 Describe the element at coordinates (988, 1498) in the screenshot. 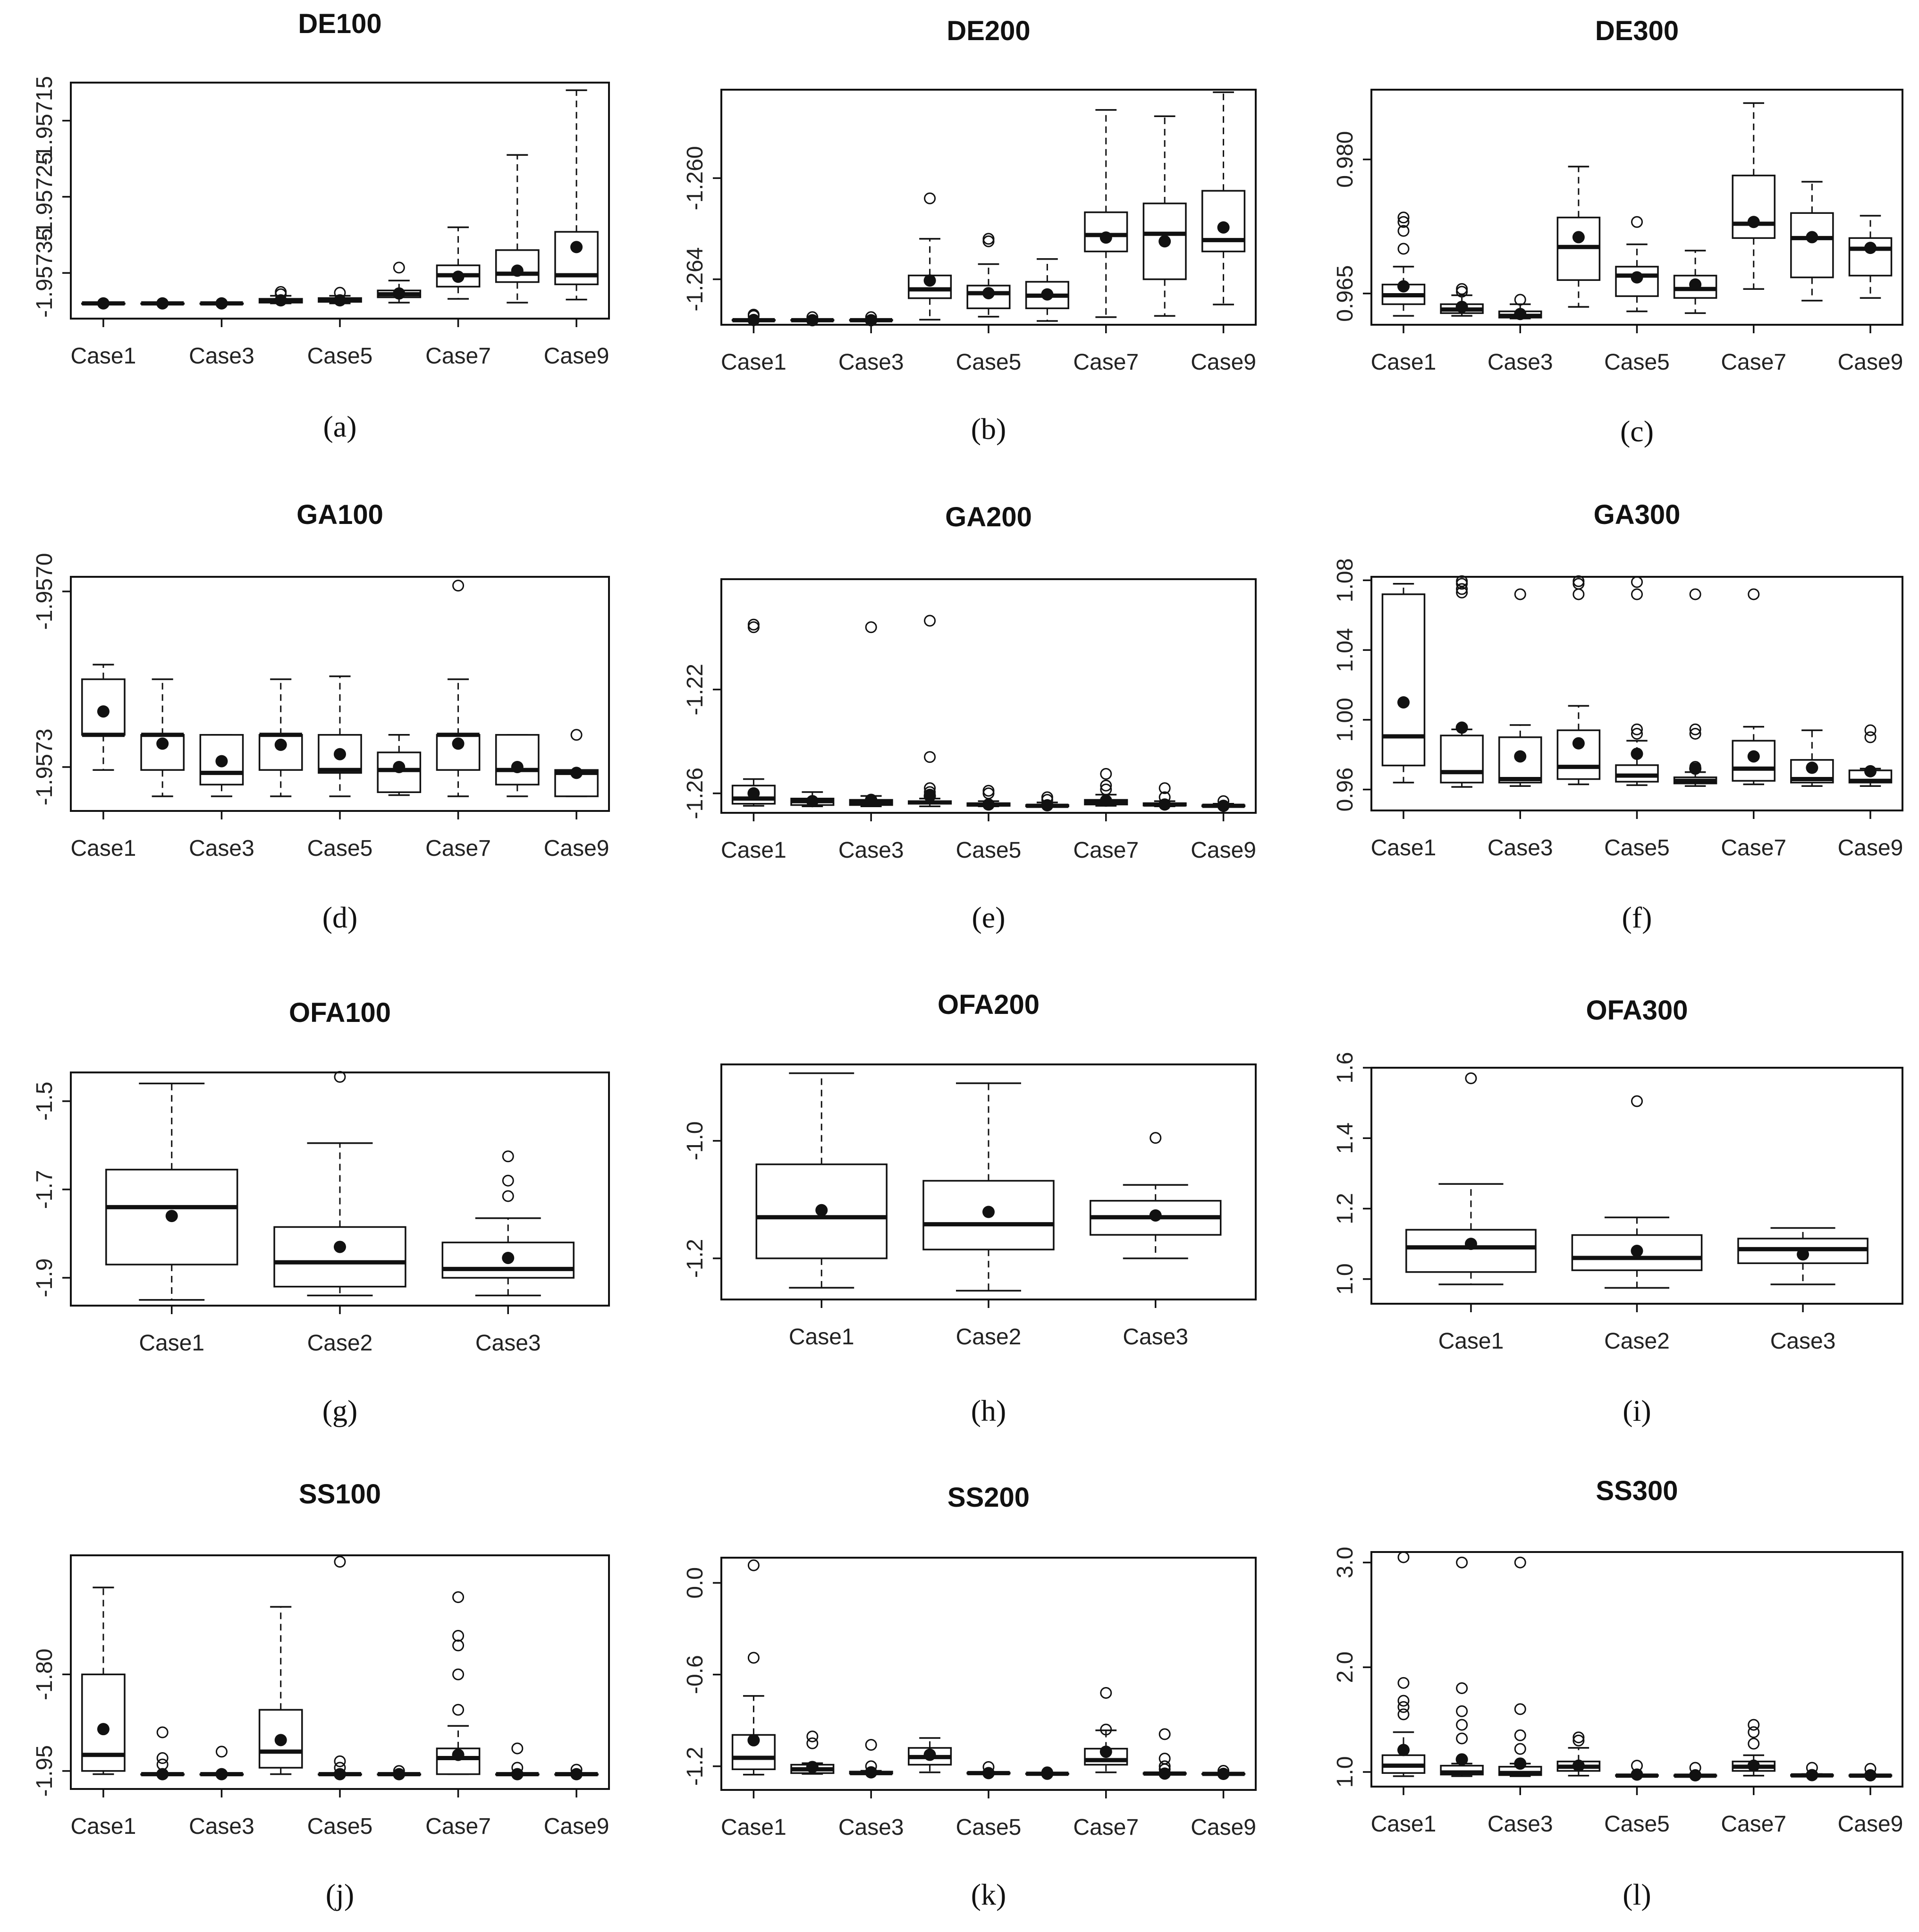

I see `chart-title: SS200` at that location.